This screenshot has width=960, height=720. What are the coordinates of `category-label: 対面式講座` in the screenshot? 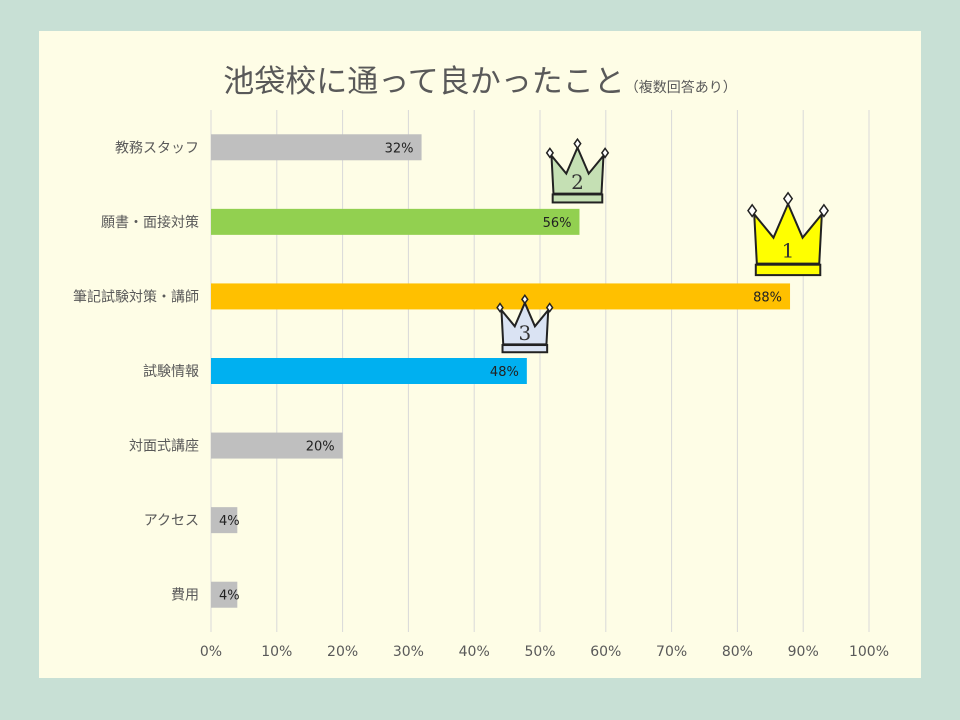 It's located at (164, 447).